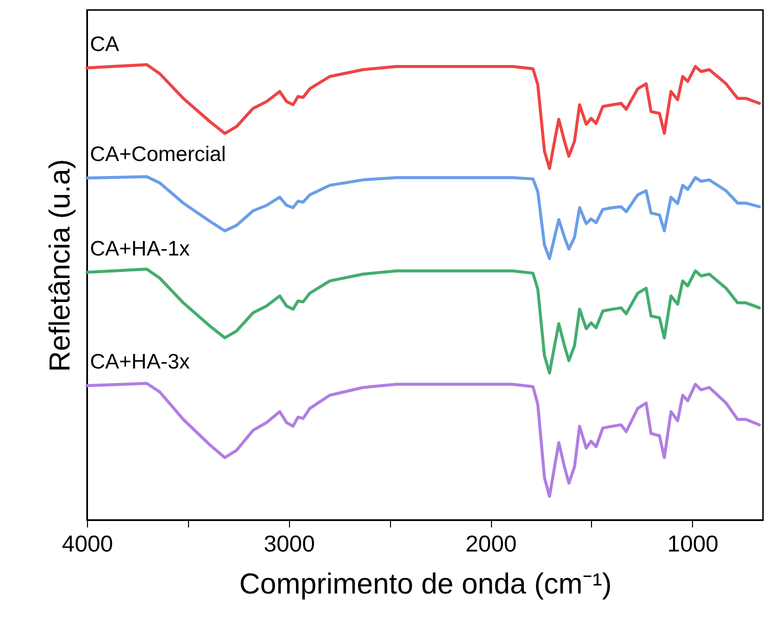 The image size is (765, 628). What do you see at coordinates (88, 543) in the screenshot?
I see `x-tick-label: 4000` at bounding box center [88, 543].